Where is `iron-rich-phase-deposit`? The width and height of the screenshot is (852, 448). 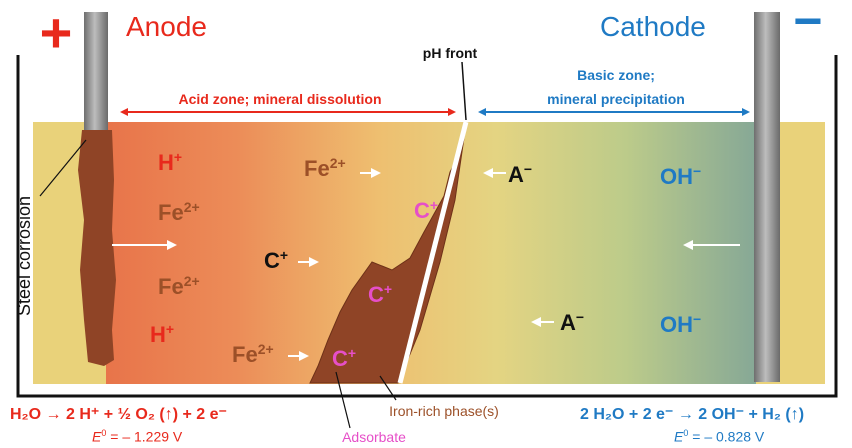 iron-rich-phase-deposit is located at coordinates (388, 253).